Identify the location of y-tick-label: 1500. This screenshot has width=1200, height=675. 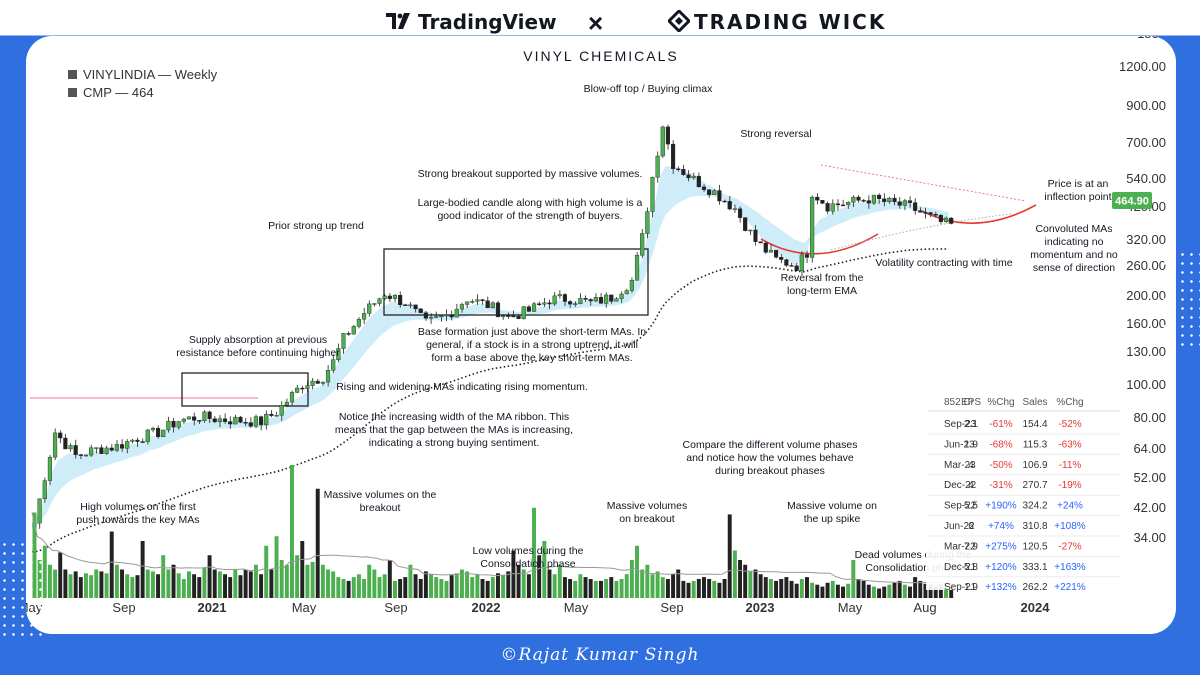
(1151, 38).